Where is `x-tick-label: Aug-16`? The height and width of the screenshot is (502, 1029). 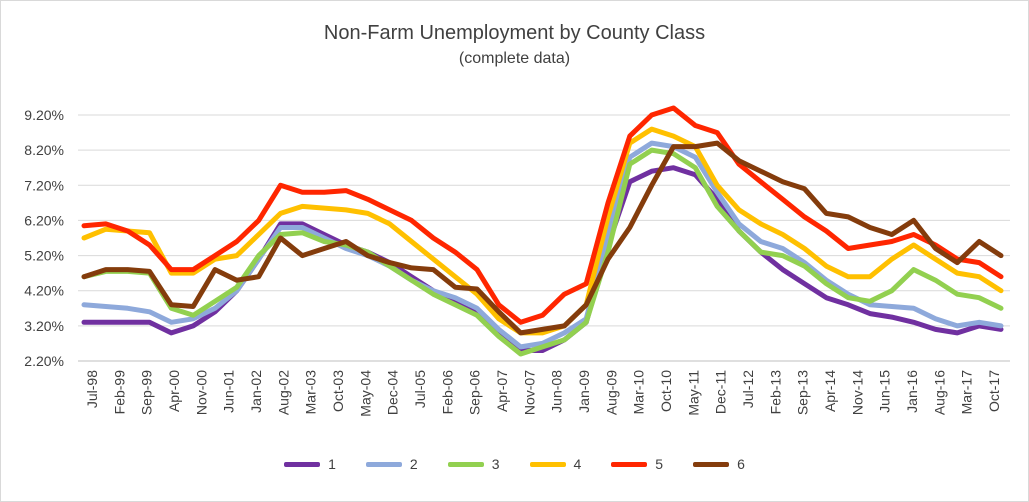 x-tick-label: Aug-16 is located at coordinates (939, 392).